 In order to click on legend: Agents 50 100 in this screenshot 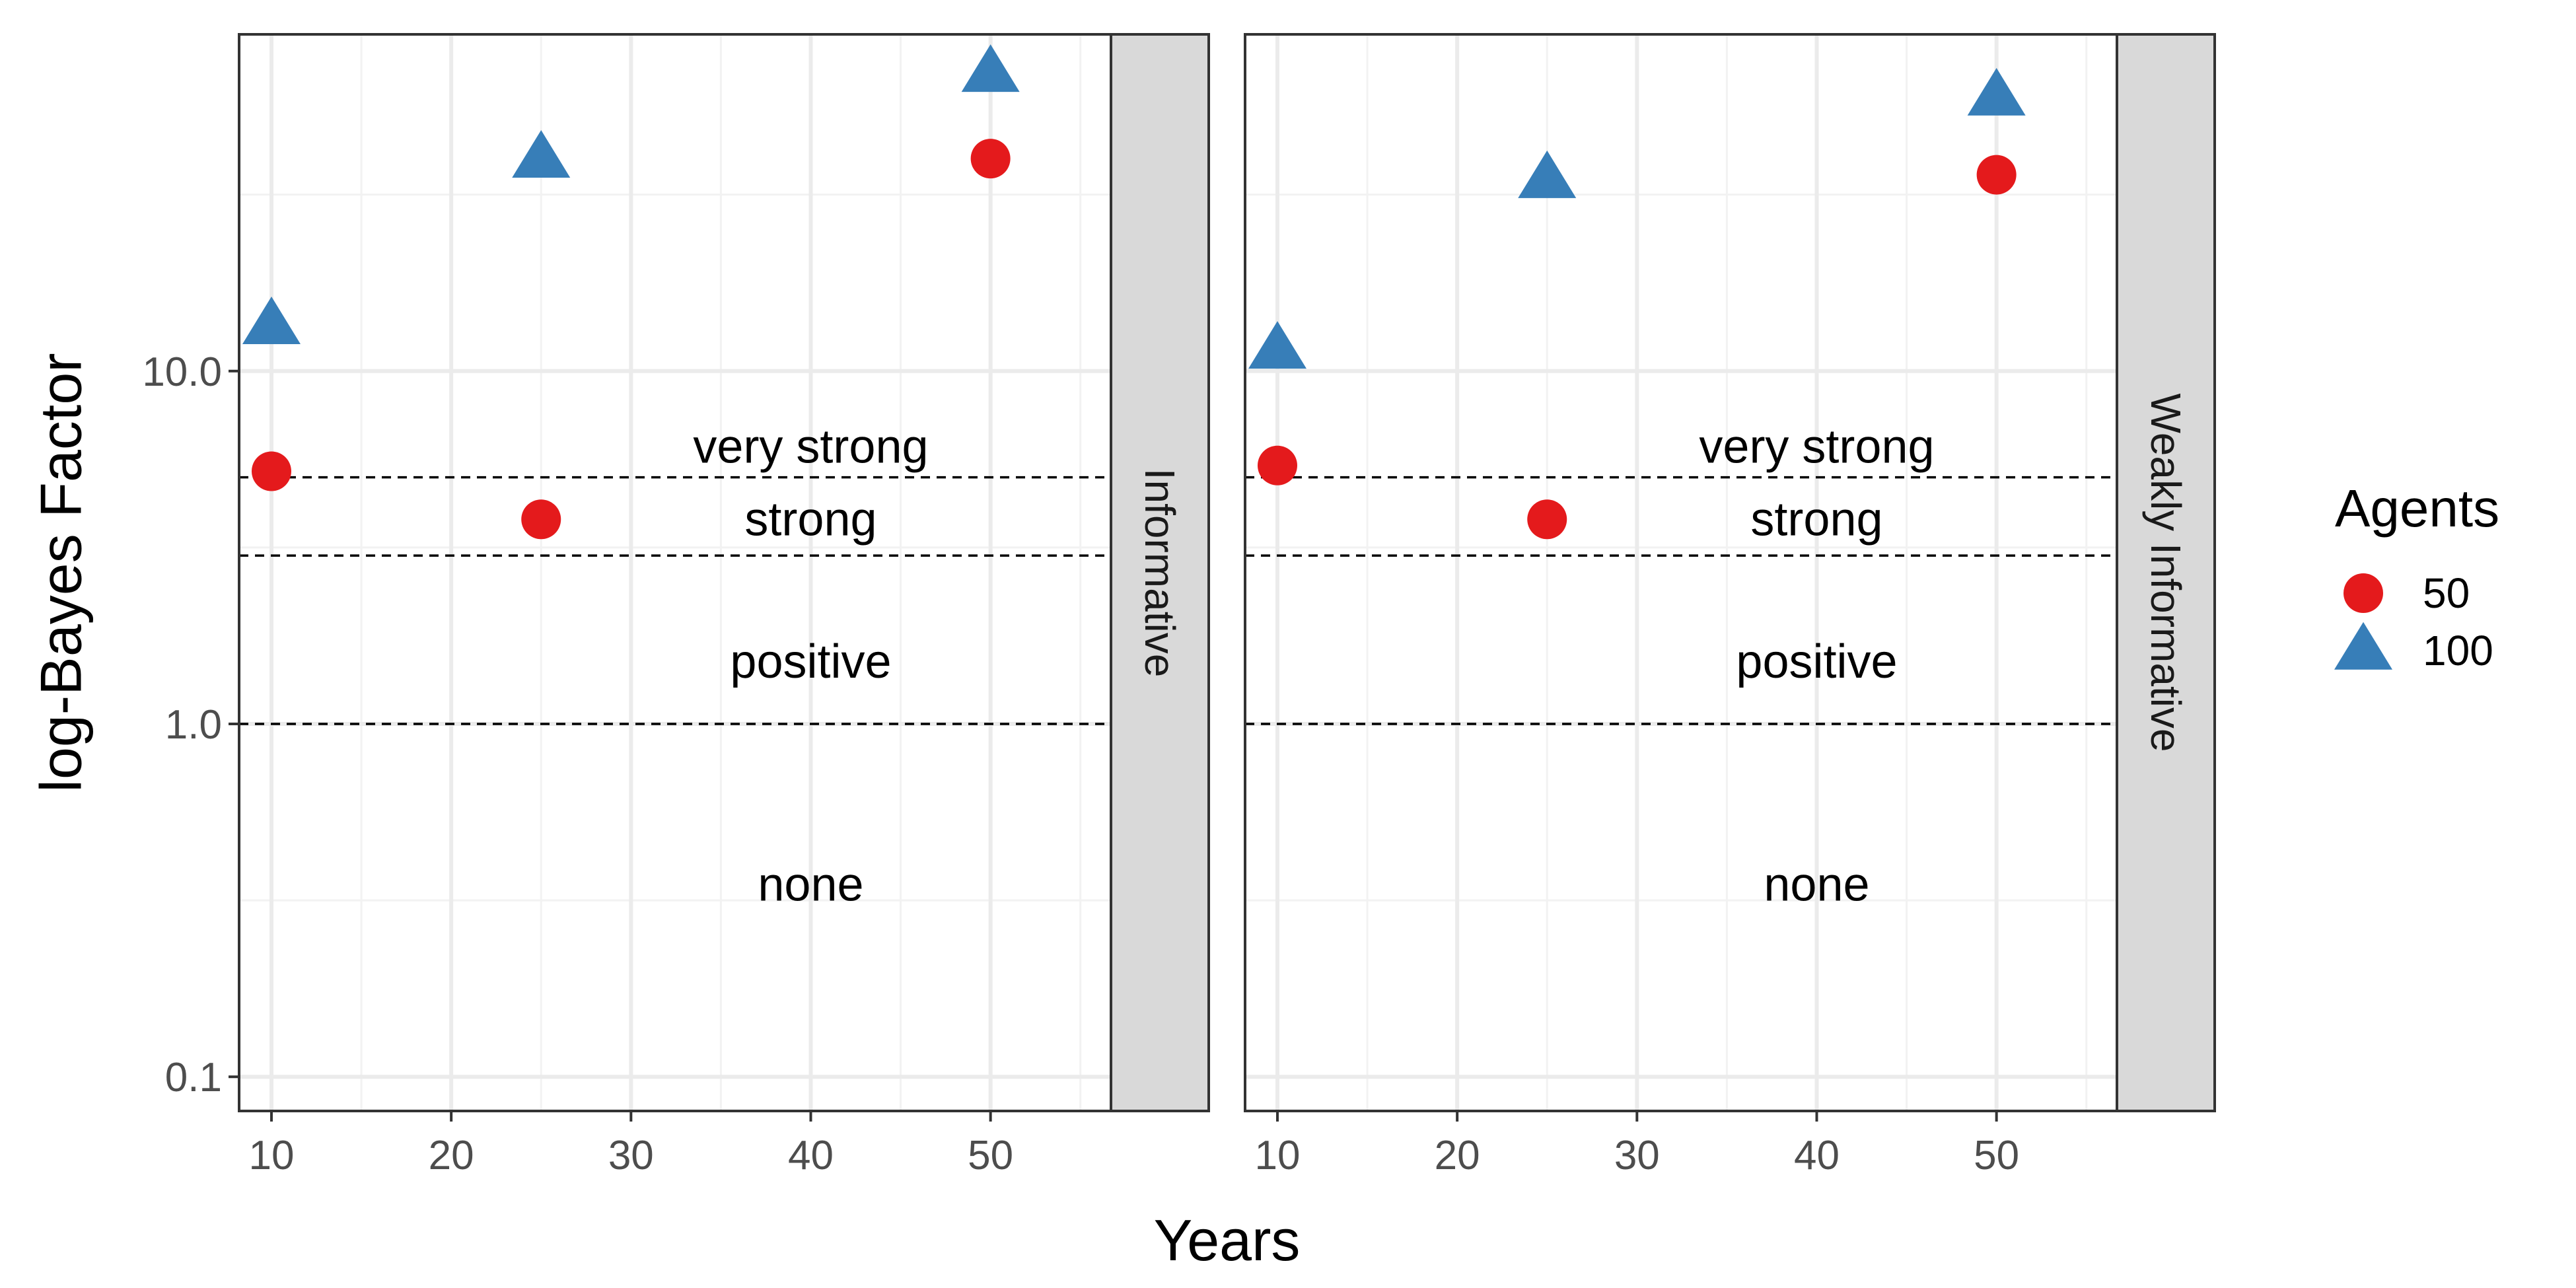, I will do `click(2416, 576)`.